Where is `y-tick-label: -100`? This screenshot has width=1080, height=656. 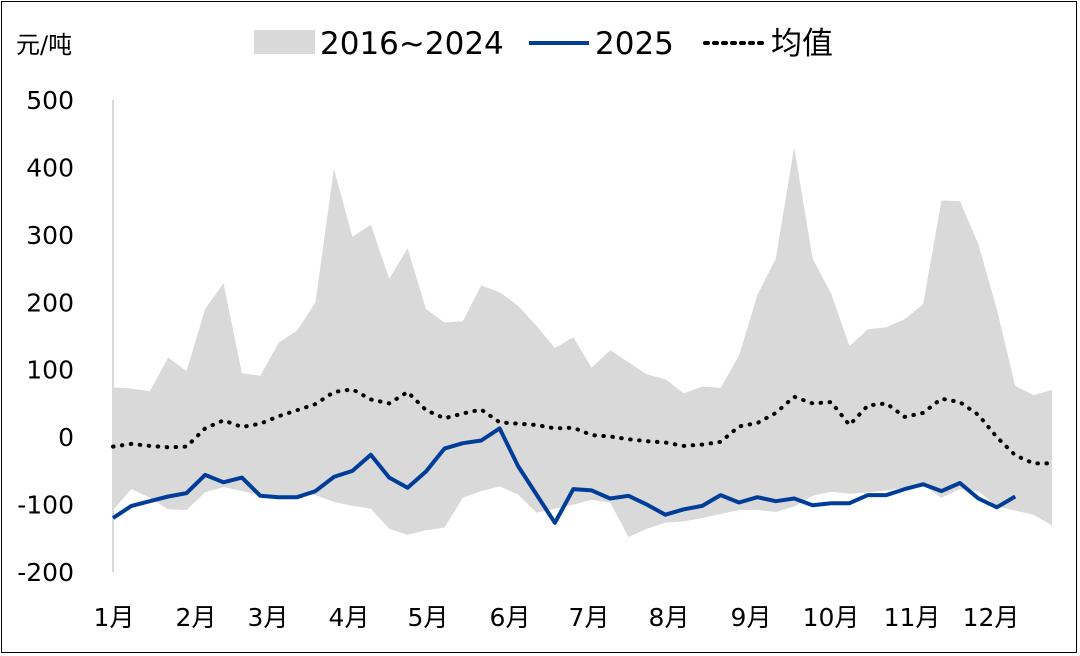
y-tick-label: -100 is located at coordinates (45, 505).